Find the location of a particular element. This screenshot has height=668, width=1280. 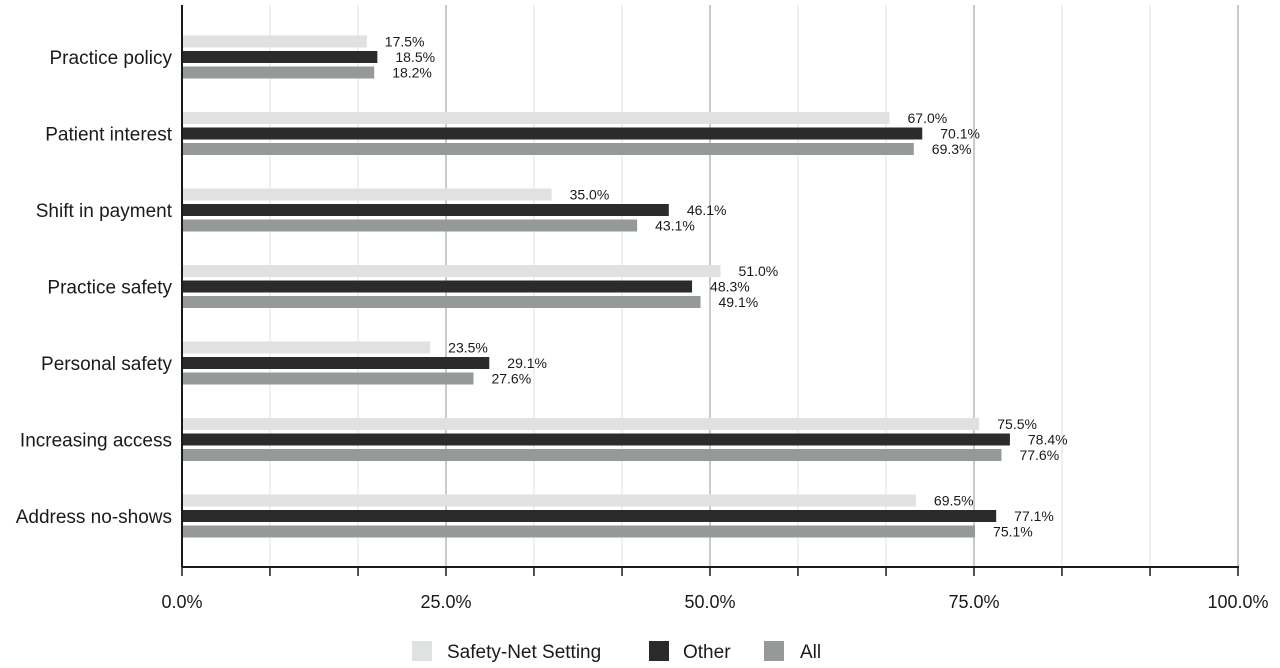

data-label: 17.5% is located at coordinates (405, 42).